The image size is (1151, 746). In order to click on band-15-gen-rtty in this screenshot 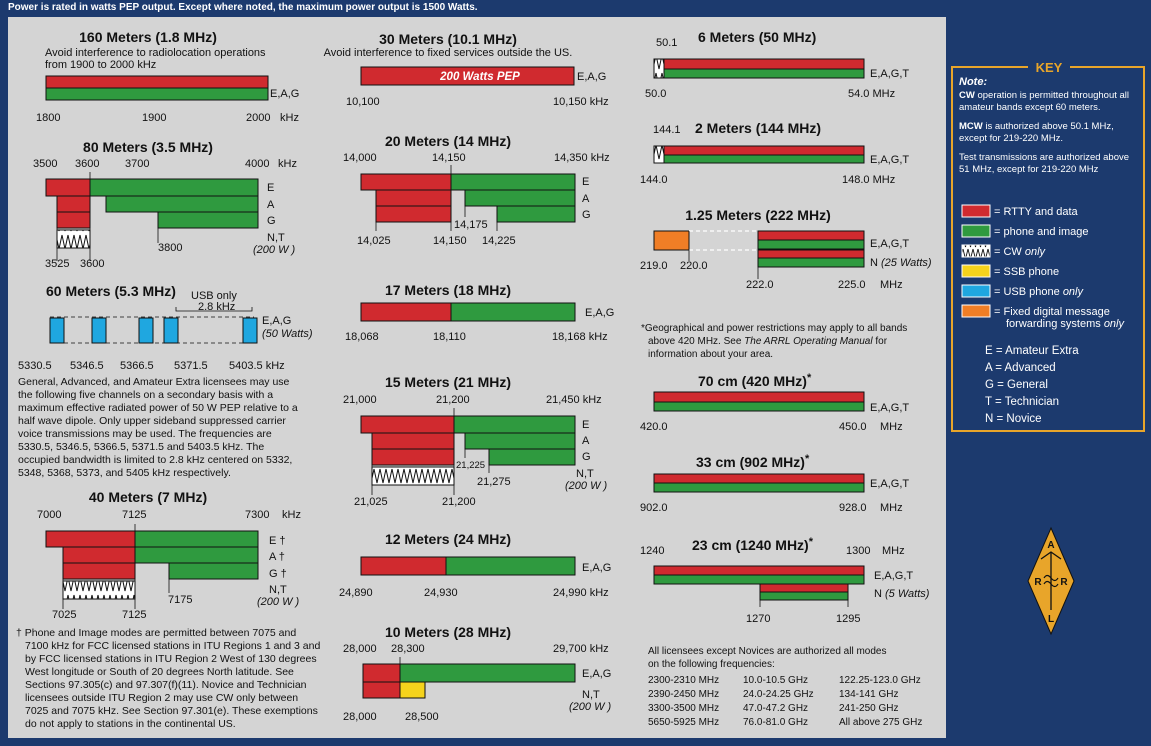, I will do `click(413, 457)`.